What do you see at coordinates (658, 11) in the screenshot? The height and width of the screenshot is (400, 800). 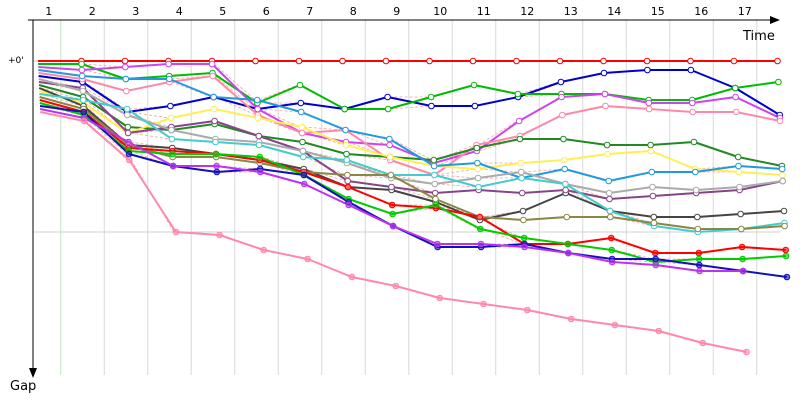 I see `x-tick-label: 15` at bounding box center [658, 11].